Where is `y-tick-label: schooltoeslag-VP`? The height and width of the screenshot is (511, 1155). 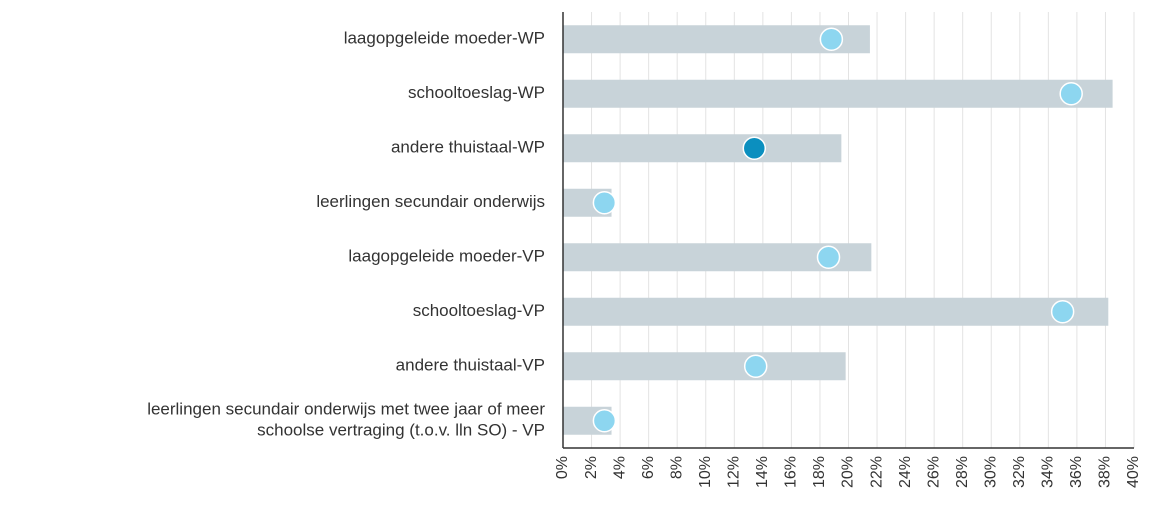 y-tick-label: schooltoeslag-VP is located at coordinates (479, 310).